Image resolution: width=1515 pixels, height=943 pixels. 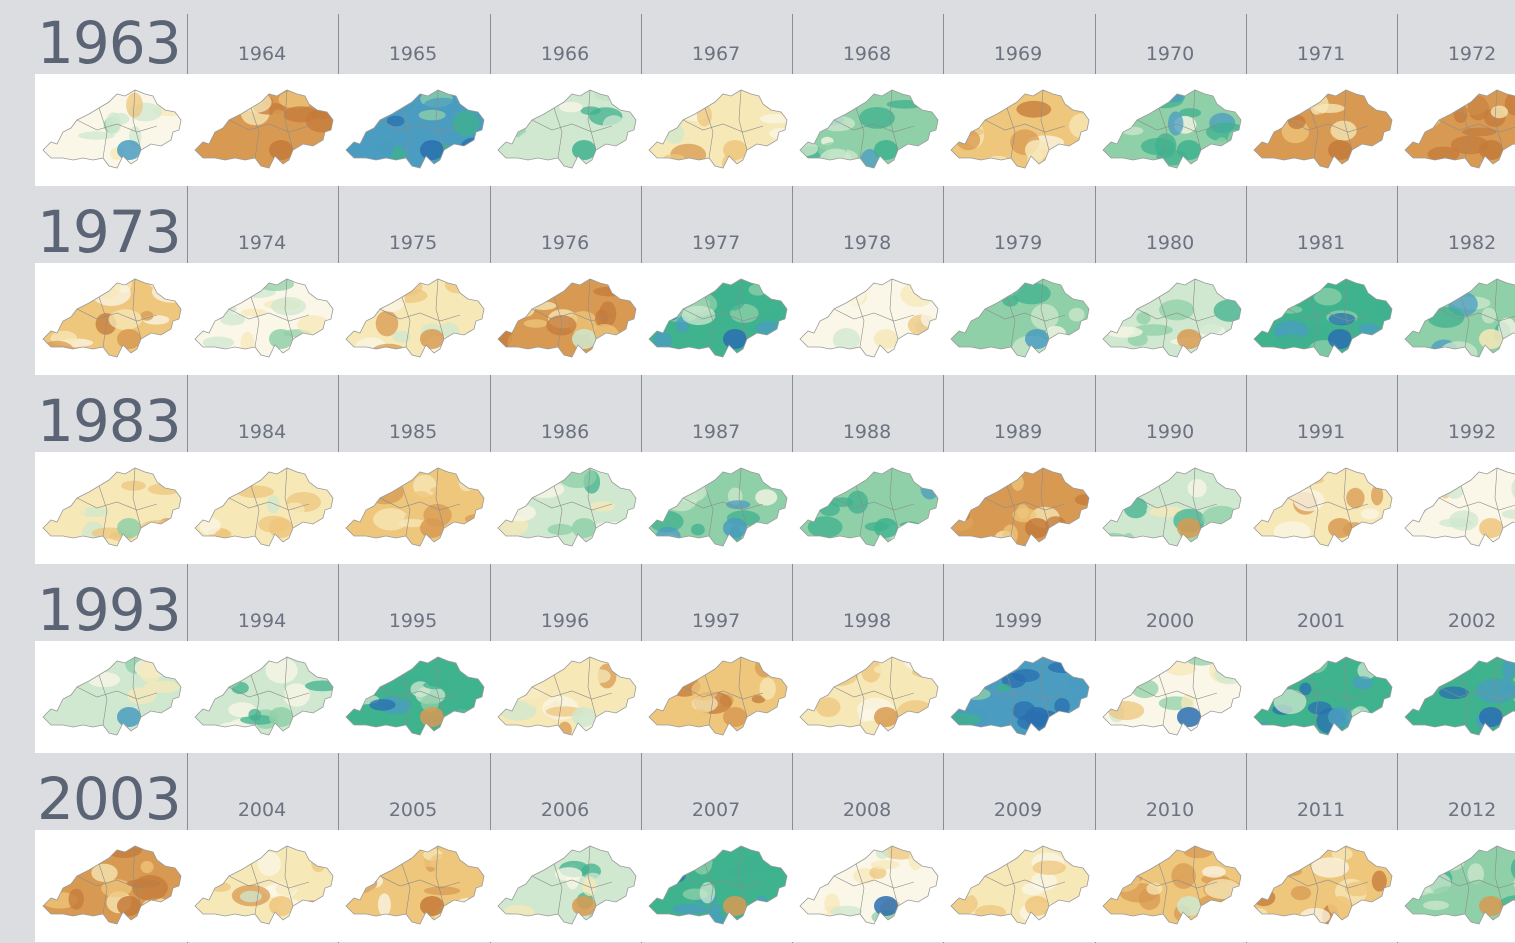 What do you see at coordinates (1172, 696) in the screenshot?
I see `year-map-2000` at bounding box center [1172, 696].